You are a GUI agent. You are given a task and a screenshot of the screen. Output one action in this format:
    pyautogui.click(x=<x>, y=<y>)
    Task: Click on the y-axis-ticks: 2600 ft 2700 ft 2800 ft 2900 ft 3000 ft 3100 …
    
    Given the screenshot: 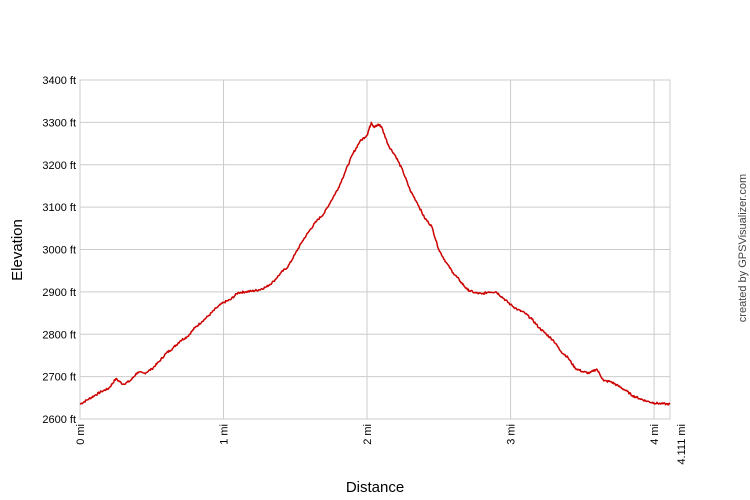 What is the action you would take?
    pyautogui.click(x=59, y=250)
    